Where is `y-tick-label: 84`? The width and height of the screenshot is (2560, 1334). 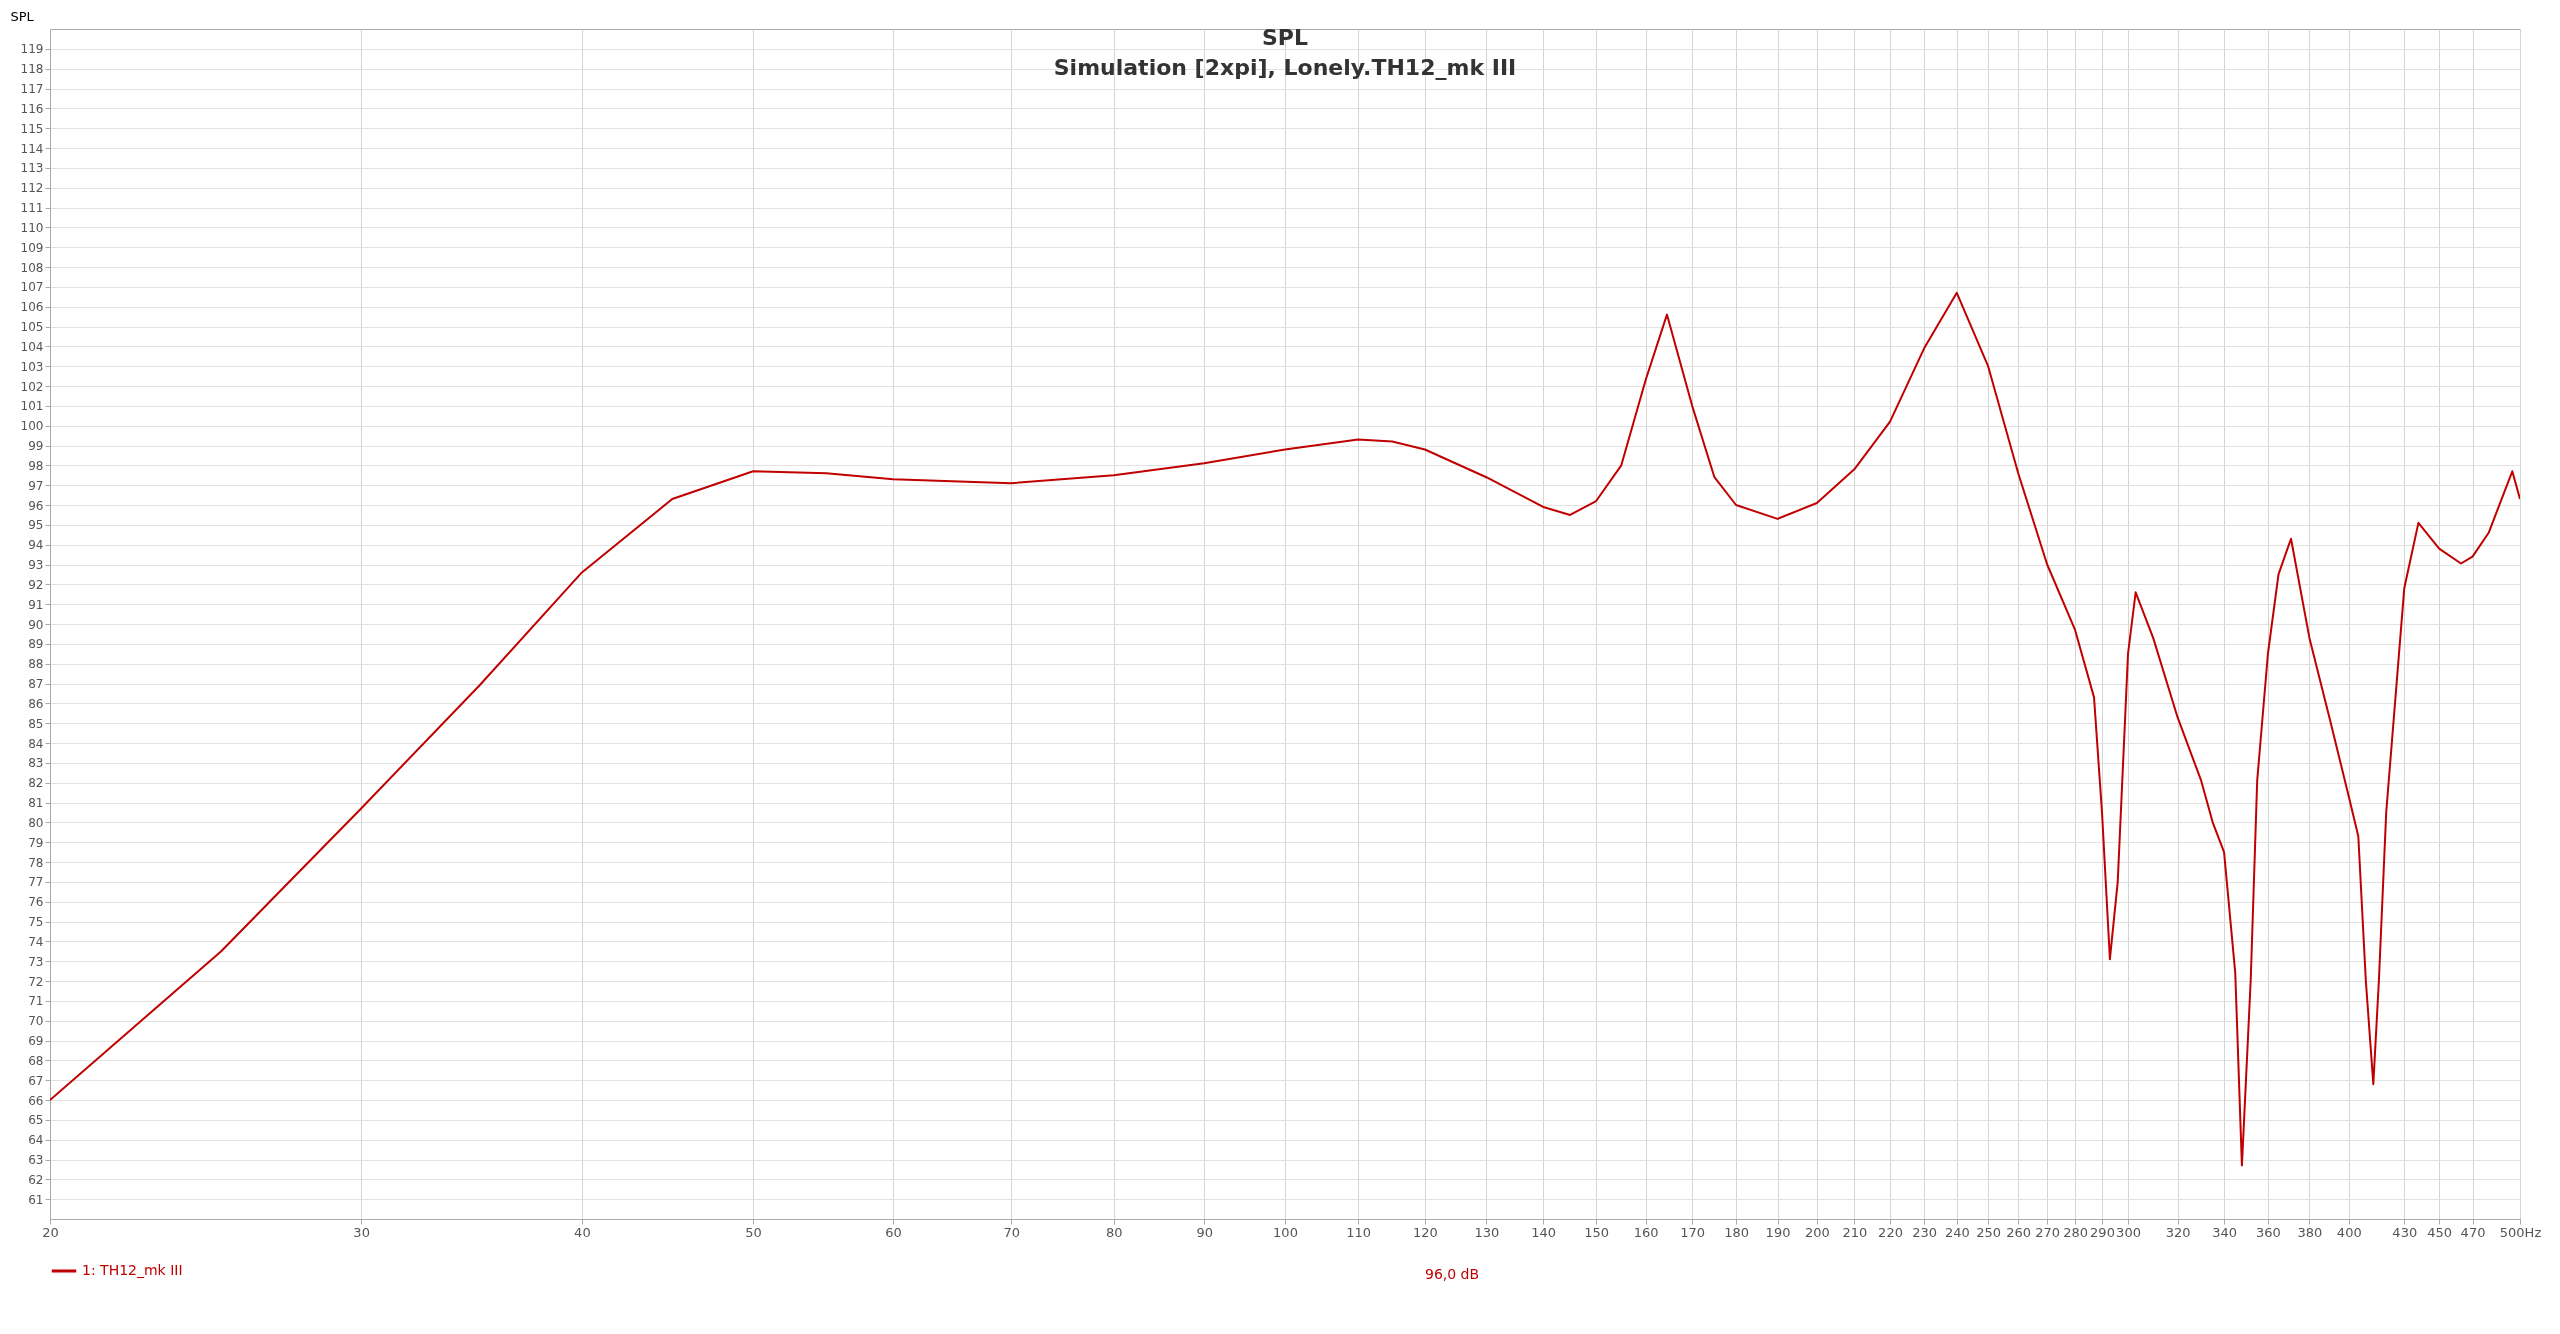 y-tick-label: 84 is located at coordinates (36, 743).